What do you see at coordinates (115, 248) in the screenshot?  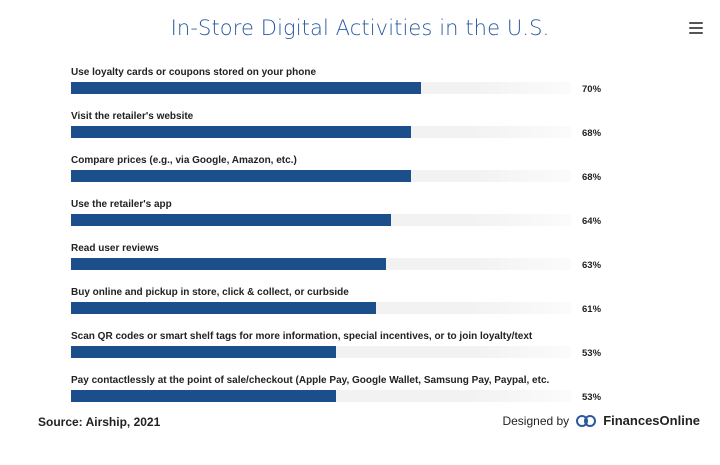 I see `bar-label: Read user reviews` at bounding box center [115, 248].